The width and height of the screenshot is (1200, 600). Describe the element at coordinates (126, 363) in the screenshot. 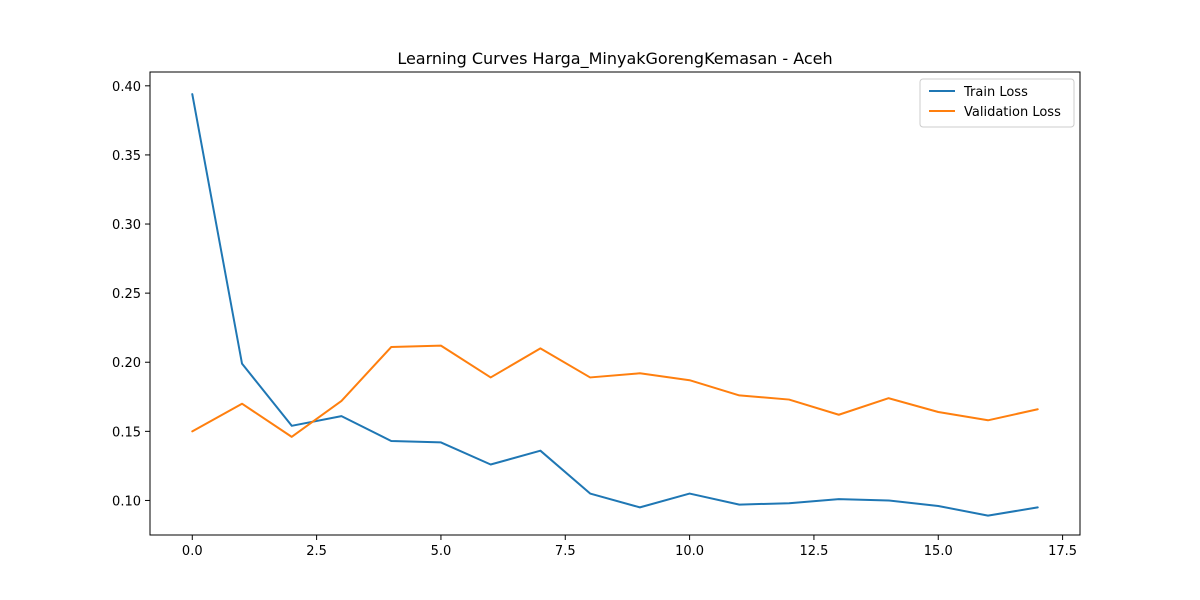

I see `y-tick-label: 0.20` at that location.